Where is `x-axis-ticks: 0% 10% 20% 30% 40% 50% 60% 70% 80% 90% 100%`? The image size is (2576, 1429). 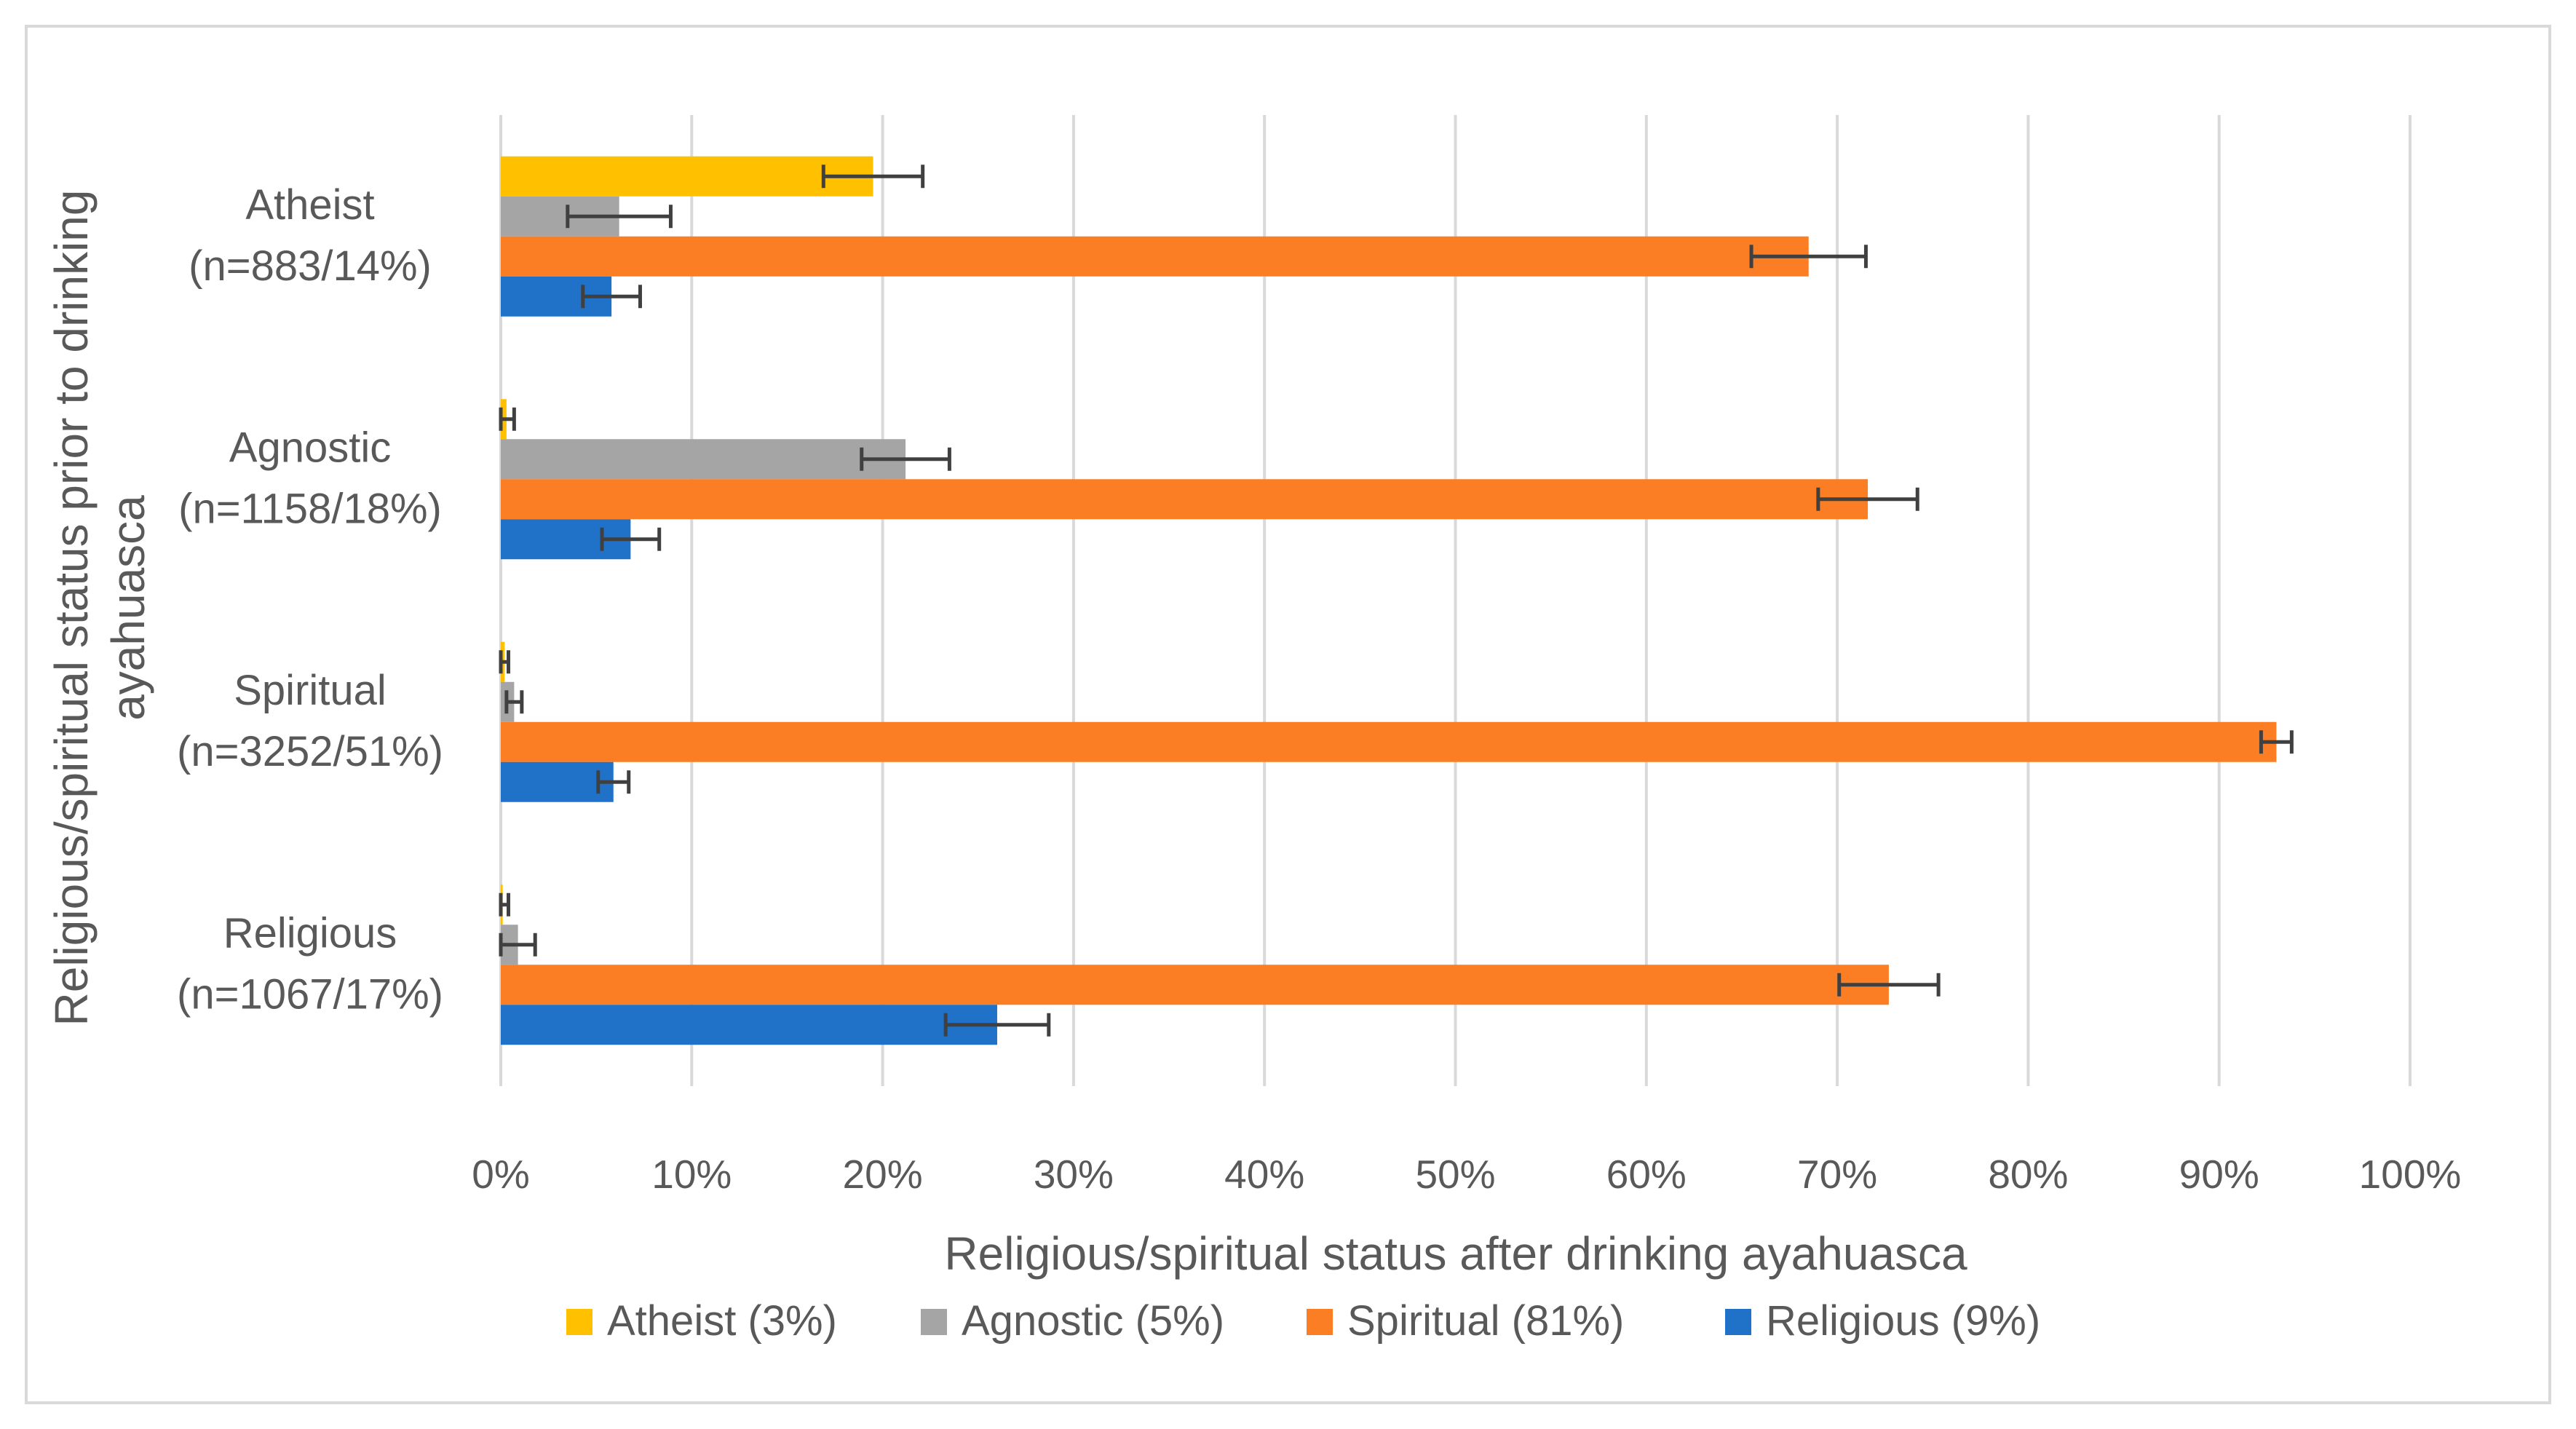
x-axis-ticks: 0% 10% 20% 30% 40% 50% 60% 70% 80% 90% 100% is located at coordinates (1466, 1174).